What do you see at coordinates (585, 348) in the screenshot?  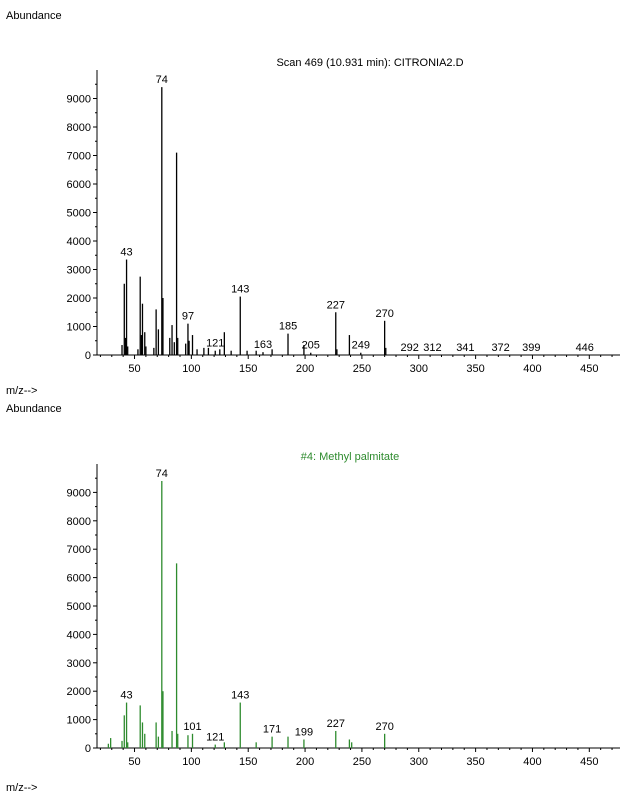 I see `peak-label: 446` at bounding box center [585, 348].